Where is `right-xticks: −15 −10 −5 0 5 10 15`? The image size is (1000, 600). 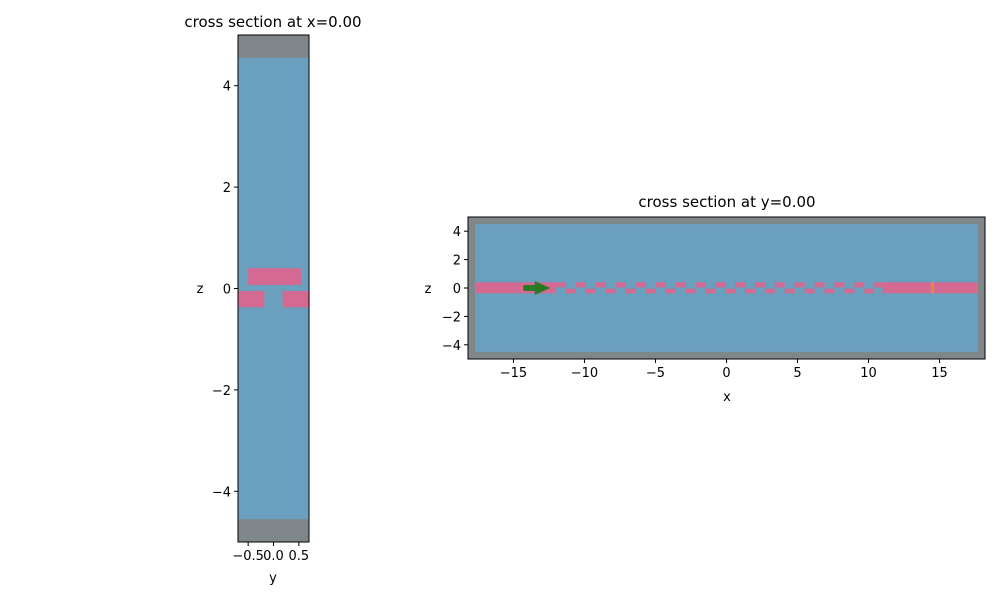 right-xticks: −15 −10 −5 0 5 10 15 is located at coordinates (724, 370).